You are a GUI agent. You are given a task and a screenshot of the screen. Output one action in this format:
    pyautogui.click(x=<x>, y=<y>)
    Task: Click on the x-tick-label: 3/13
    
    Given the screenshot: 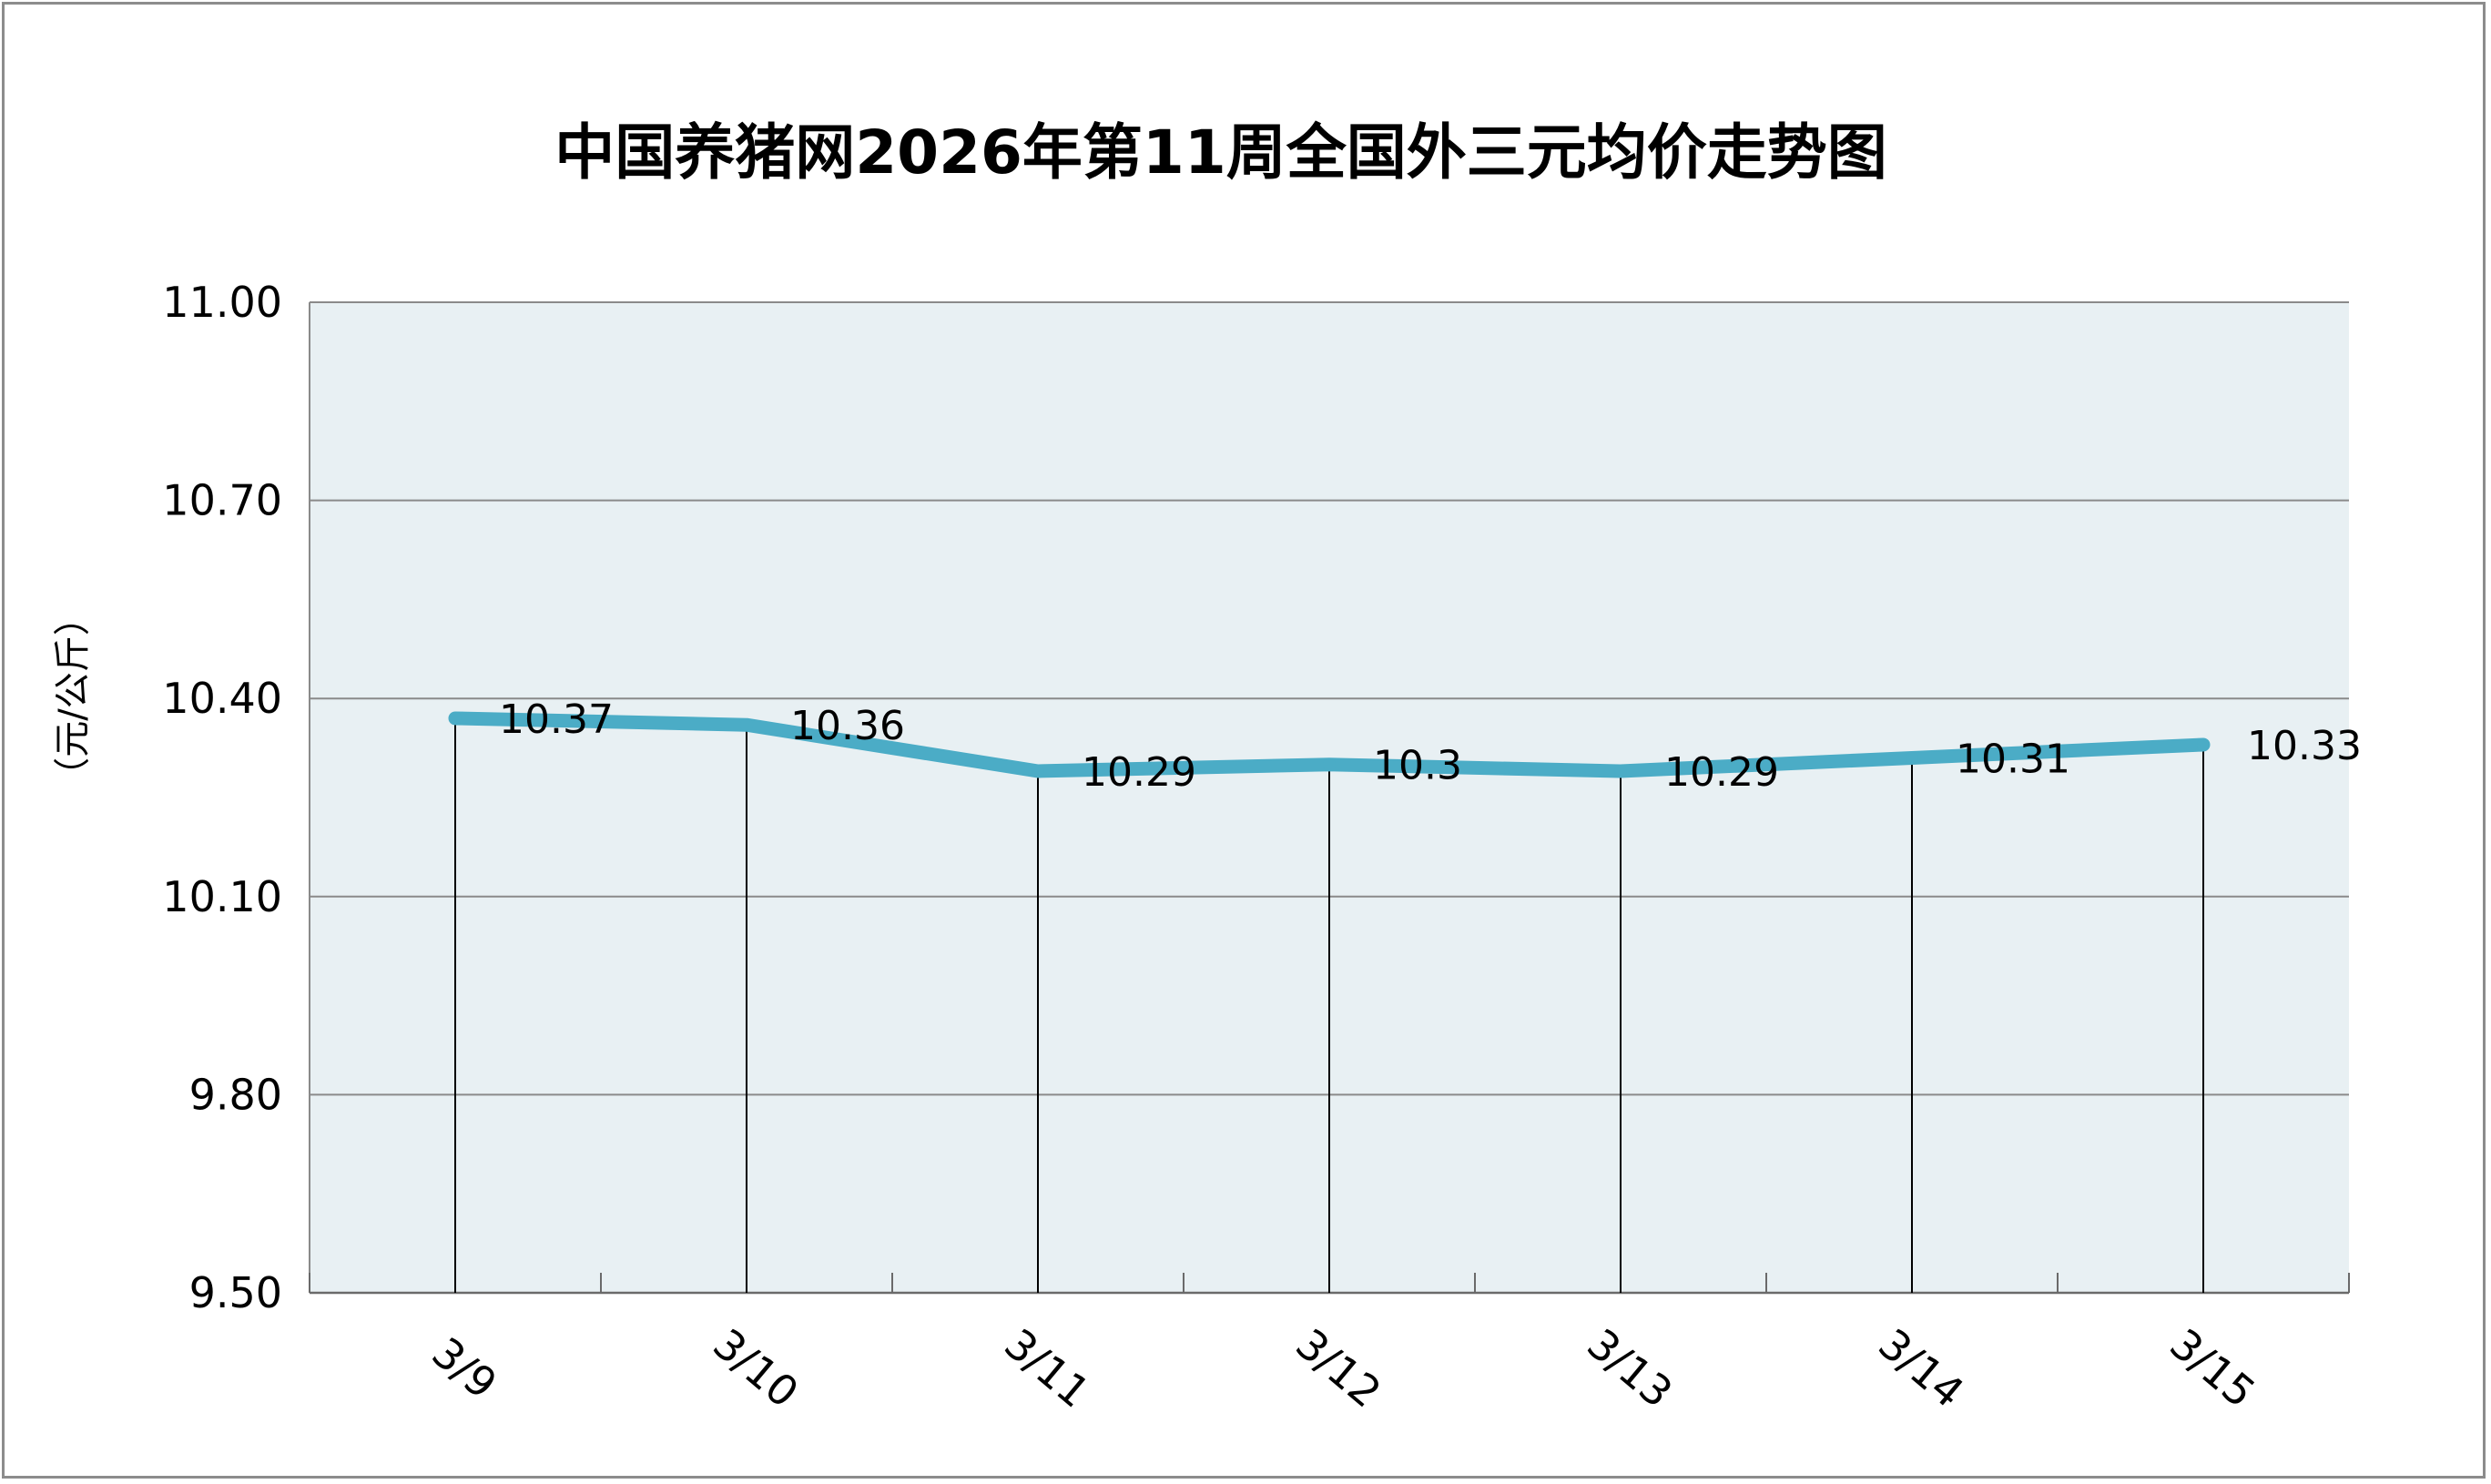 What is the action you would take?
    pyautogui.click(x=1630, y=1368)
    